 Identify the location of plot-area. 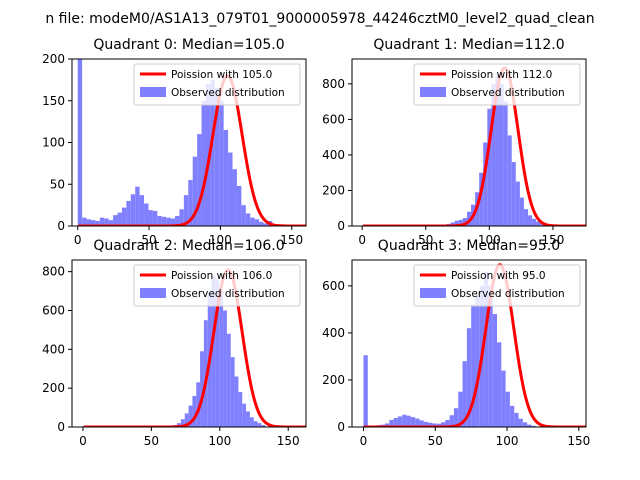
(474, 345).